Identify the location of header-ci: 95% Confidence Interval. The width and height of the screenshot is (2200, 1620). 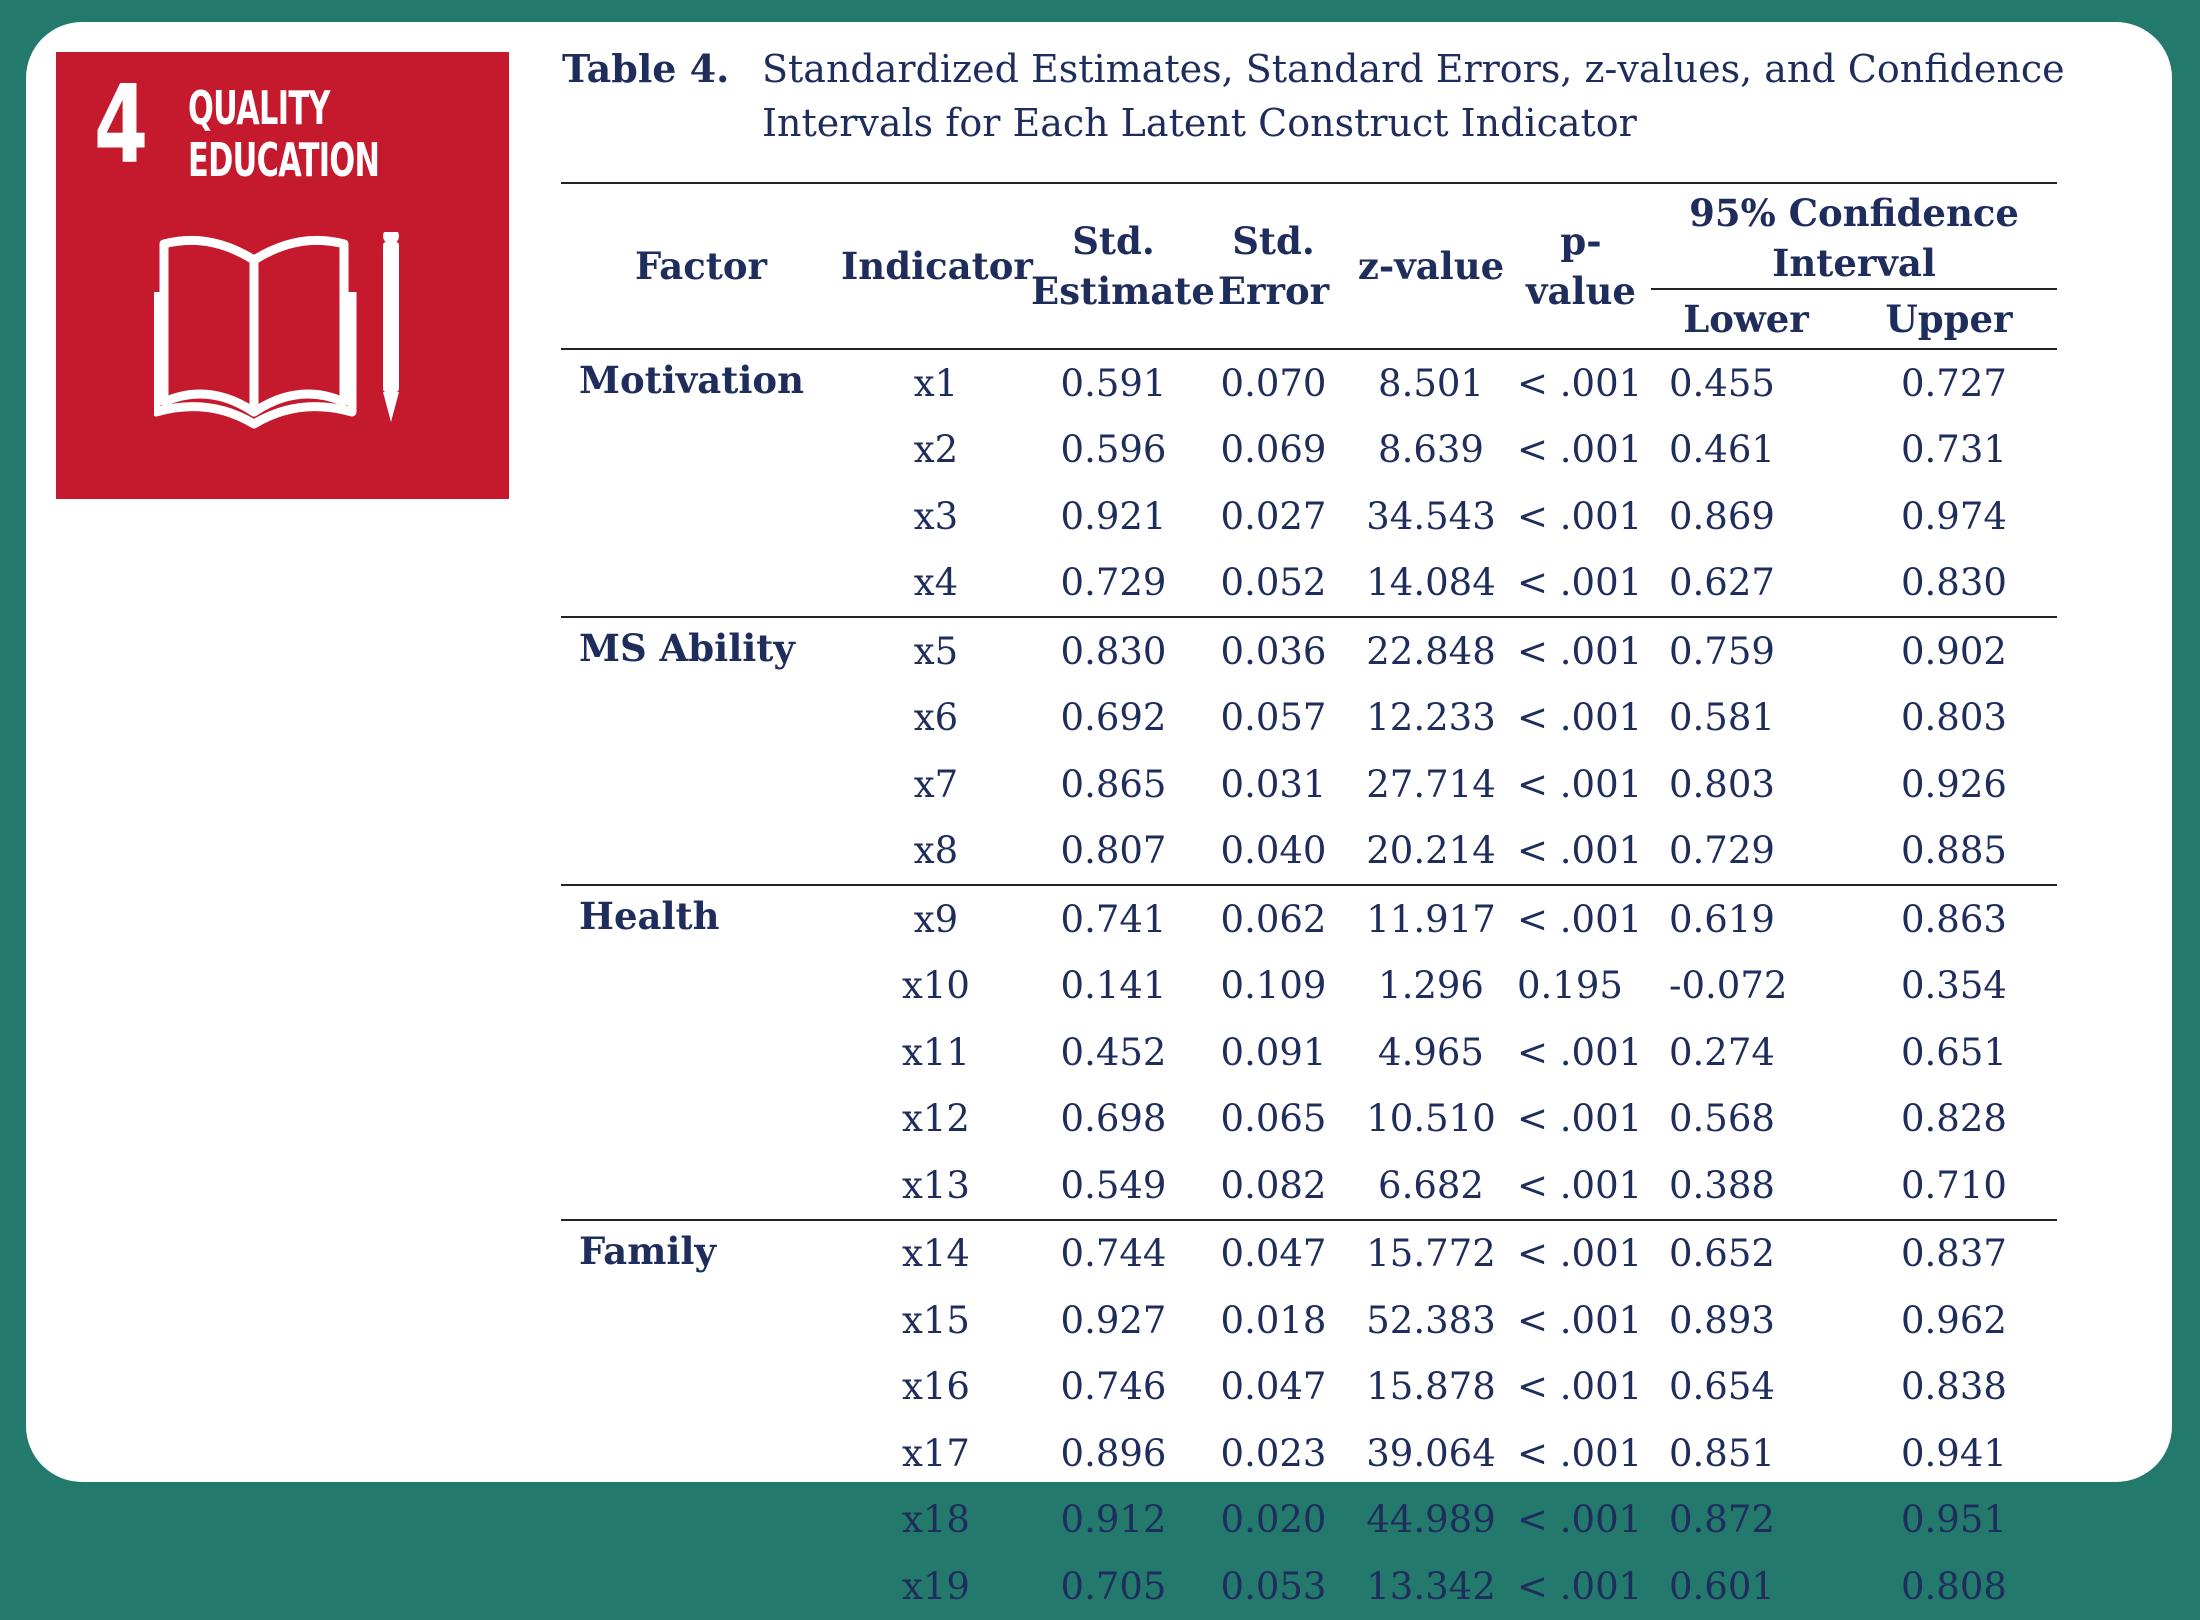
(1854, 236).